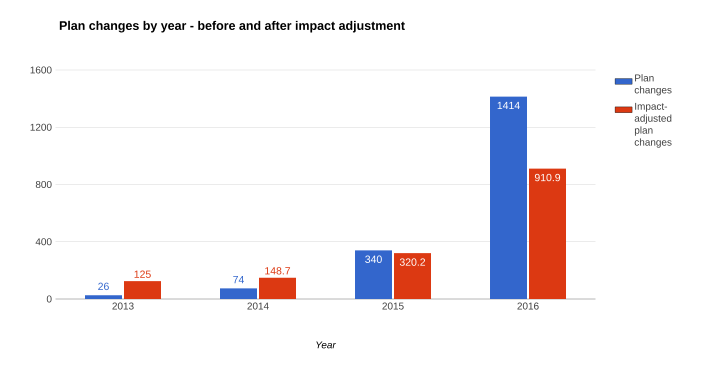 The height and width of the screenshot is (371, 726). Describe the element at coordinates (232, 26) in the screenshot. I see `chart-title: Plan changes by year - before and after impact adjustment` at that location.